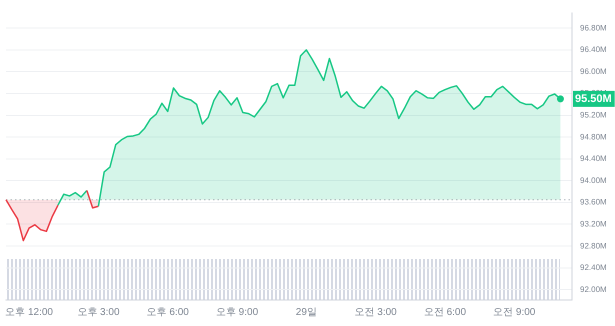 The width and height of the screenshot is (615, 326). I want to click on x-tick-label: 29일, so click(306, 312).